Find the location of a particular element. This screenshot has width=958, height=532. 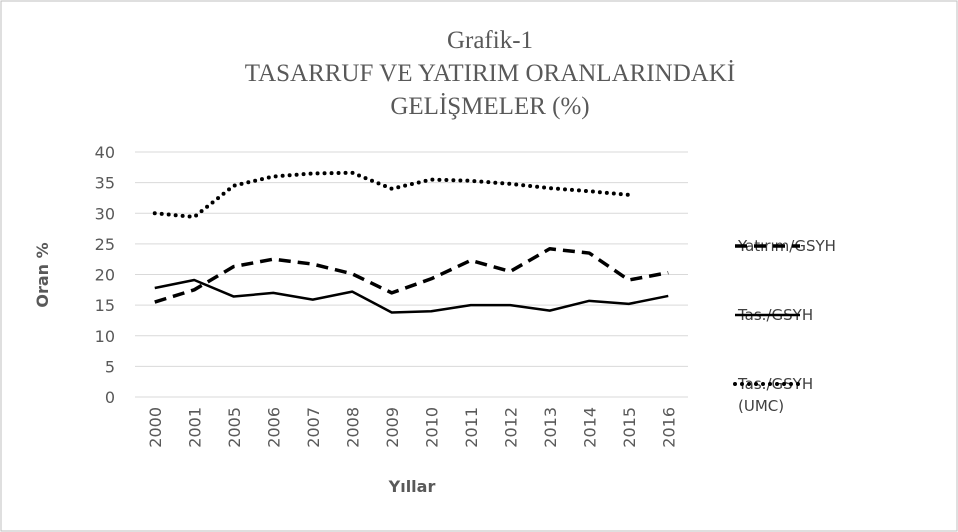

x-tick-label: 2015 is located at coordinates (629, 427).